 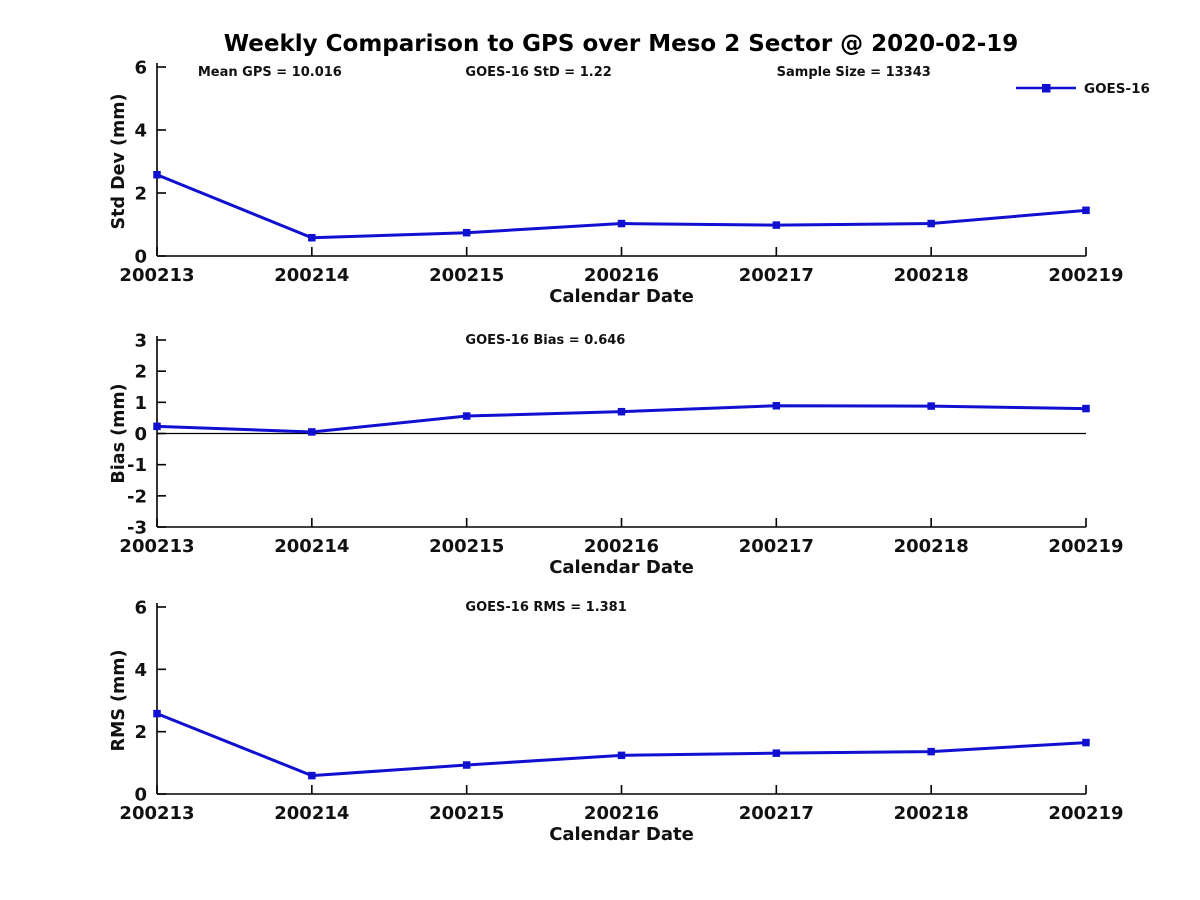 What do you see at coordinates (545, 340) in the screenshot?
I see `annotation: GOES-16 Bias = 0.646` at bounding box center [545, 340].